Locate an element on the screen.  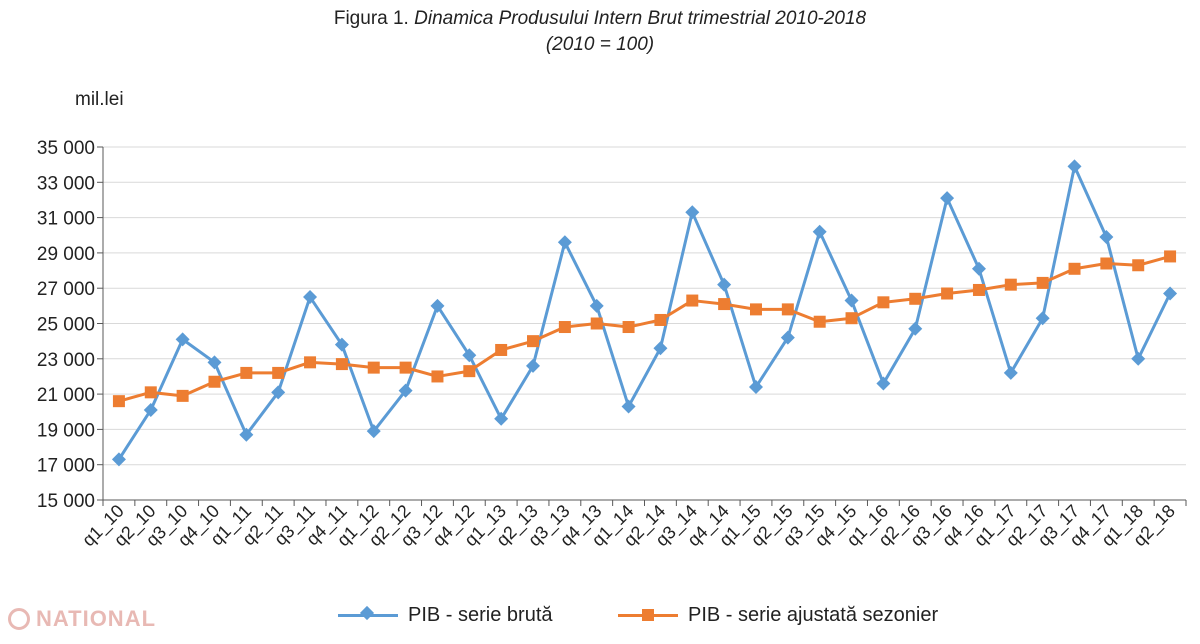
chart-subtitle: (2010 = 100) is located at coordinates (600, 44).